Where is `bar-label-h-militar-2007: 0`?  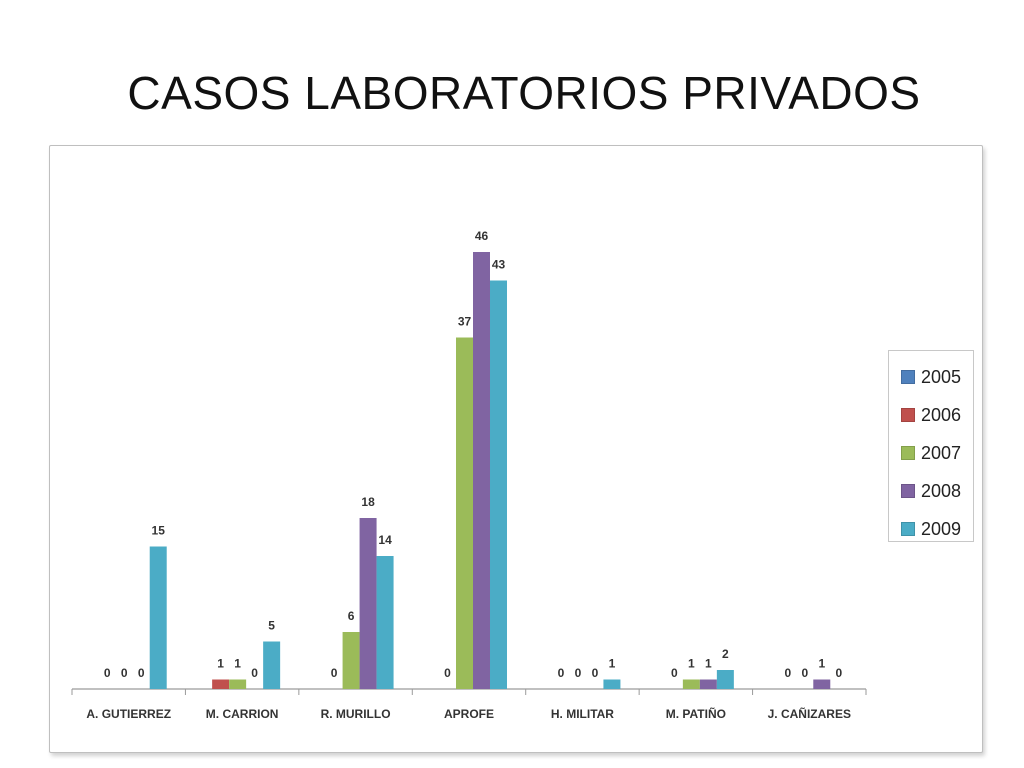 bar-label-h-militar-2007: 0 is located at coordinates (561, 673).